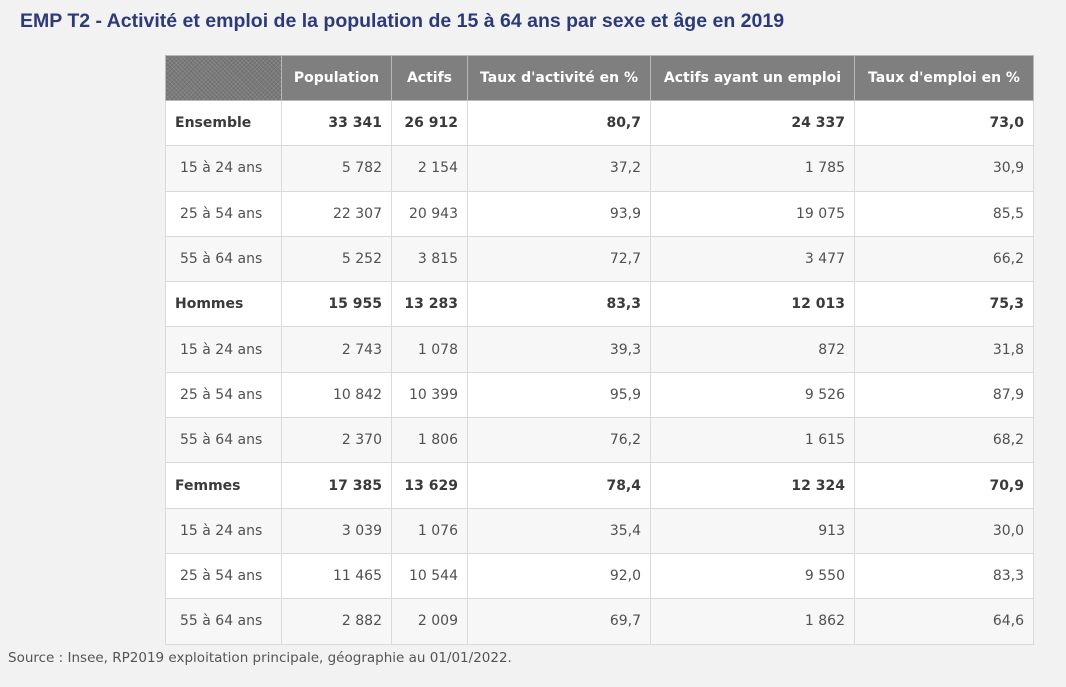 The width and height of the screenshot is (1066, 687). Describe the element at coordinates (336, 530) in the screenshot. I see `cell-population: 3 039` at that location.